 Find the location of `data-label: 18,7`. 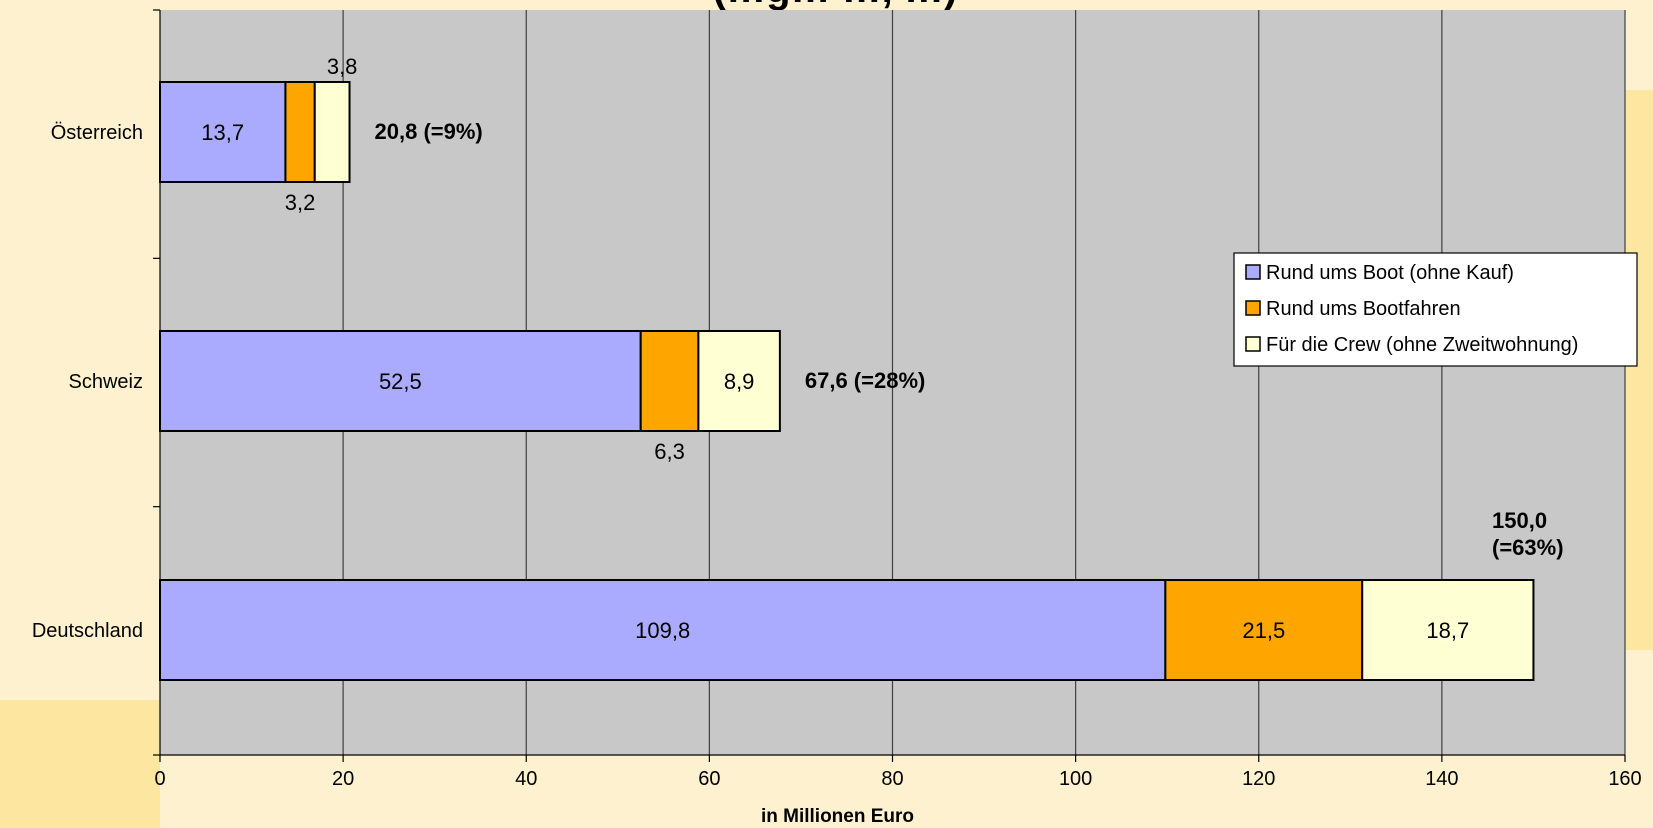

data-label: 18,7 is located at coordinates (1447, 630).